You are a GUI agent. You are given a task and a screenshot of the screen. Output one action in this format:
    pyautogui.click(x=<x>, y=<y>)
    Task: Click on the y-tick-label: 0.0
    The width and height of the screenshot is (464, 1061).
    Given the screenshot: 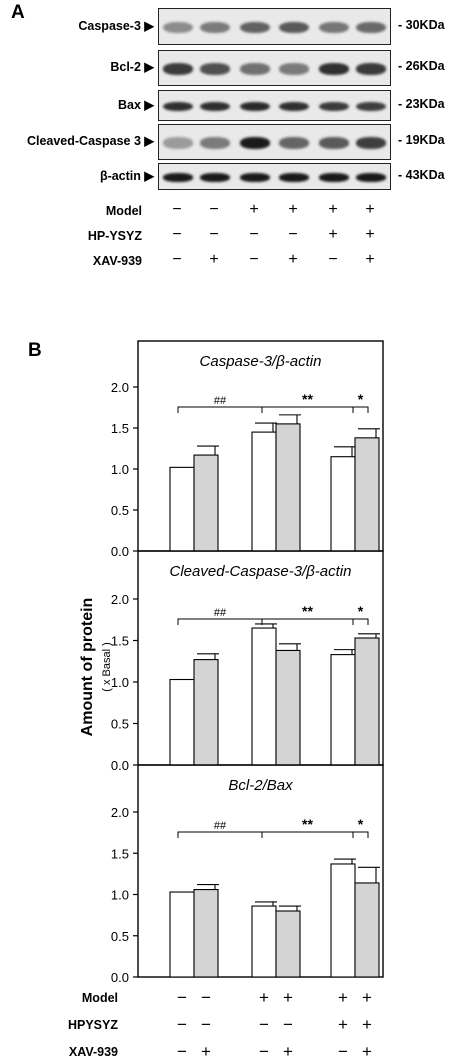 What is the action you would take?
    pyautogui.click(x=120, y=551)
    